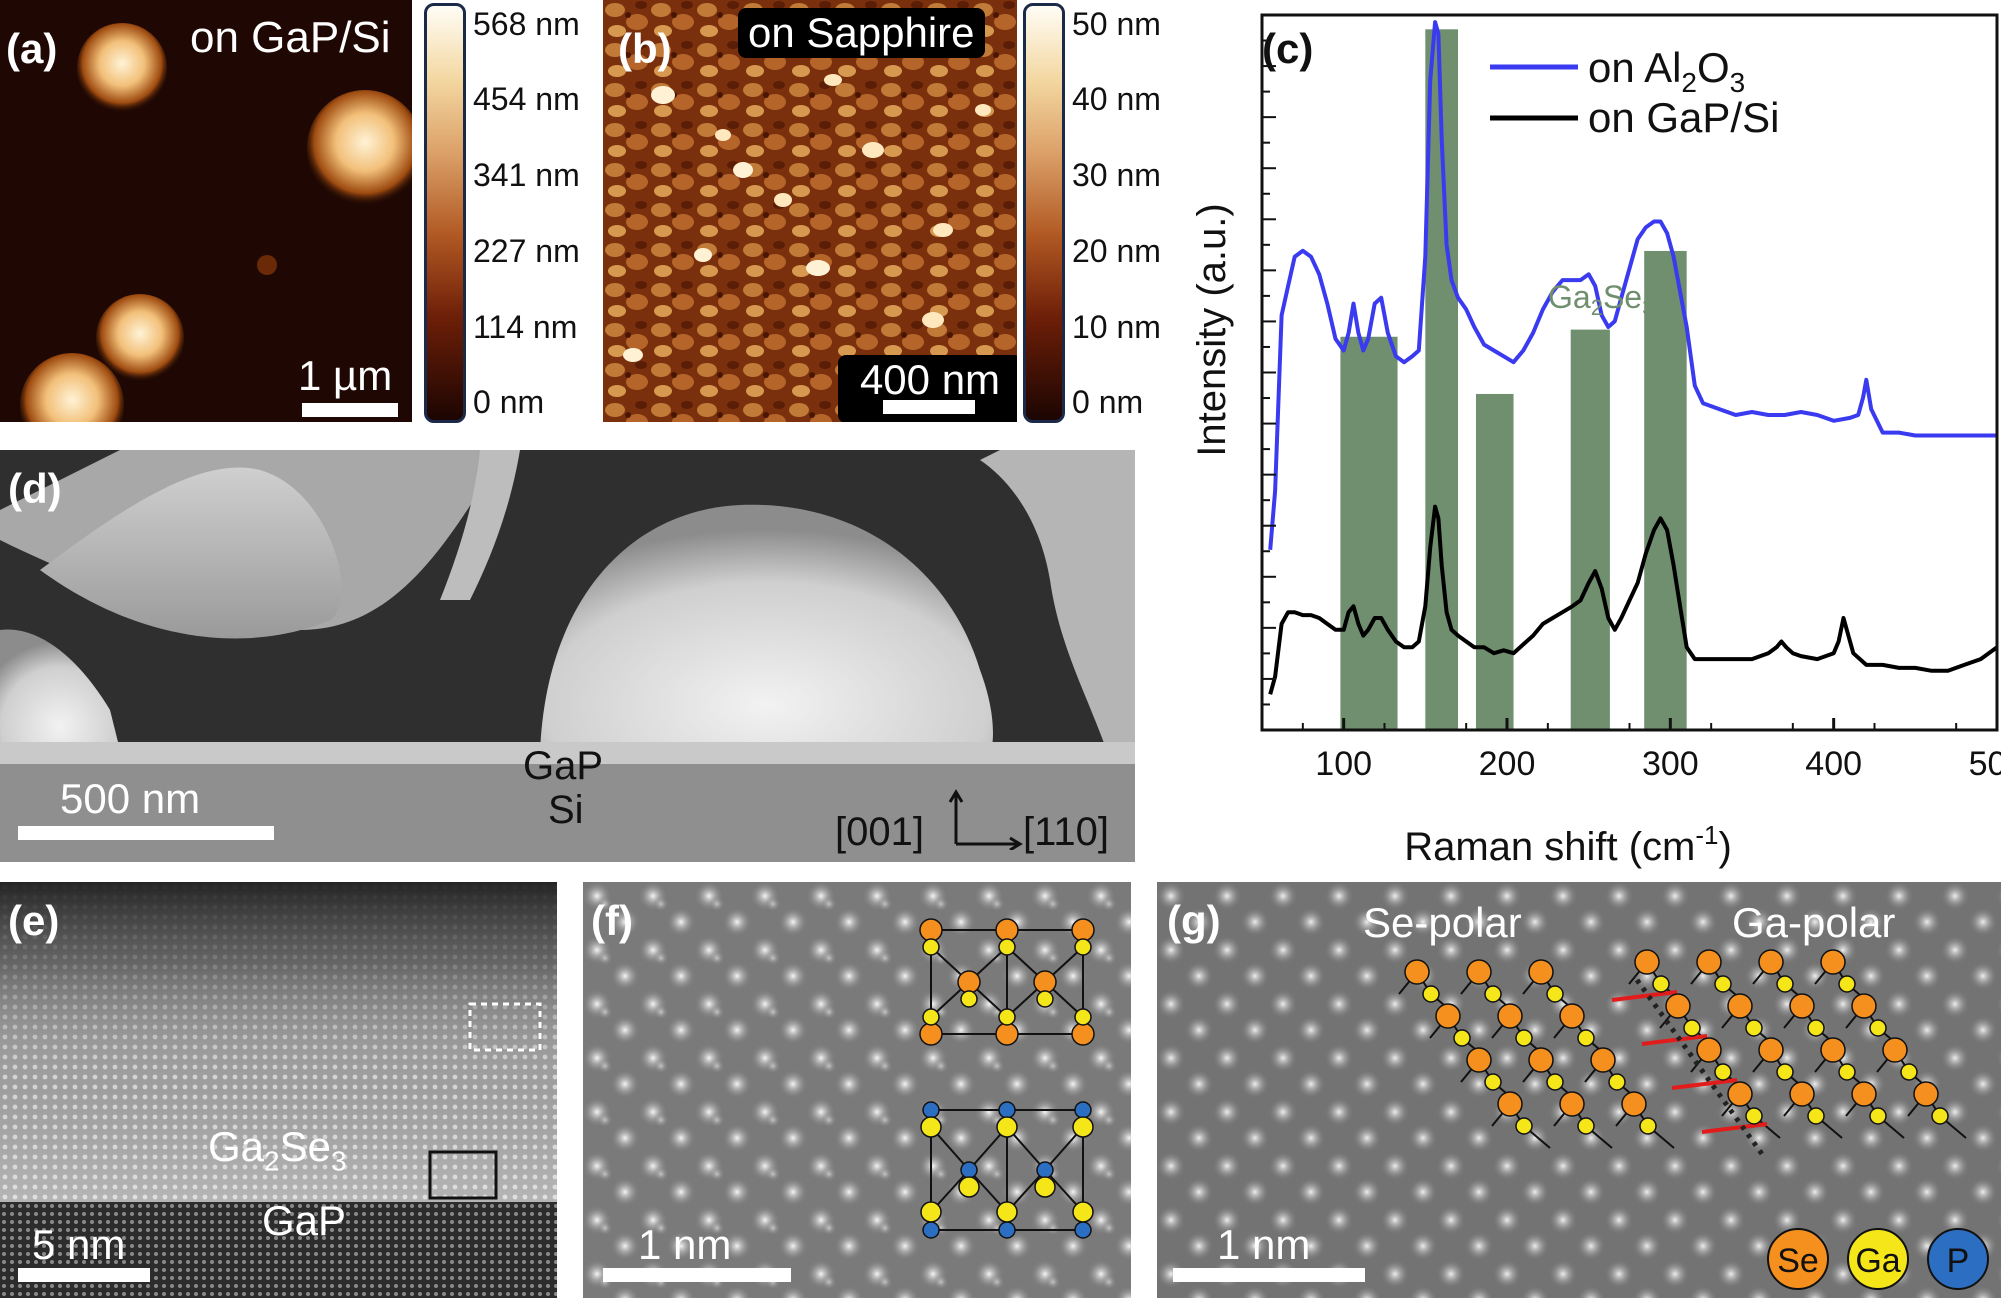 This screenshot has width=2001, height=1298. I want to click on y-axis-label: Intensity (a.u.), so click(1212, 329).